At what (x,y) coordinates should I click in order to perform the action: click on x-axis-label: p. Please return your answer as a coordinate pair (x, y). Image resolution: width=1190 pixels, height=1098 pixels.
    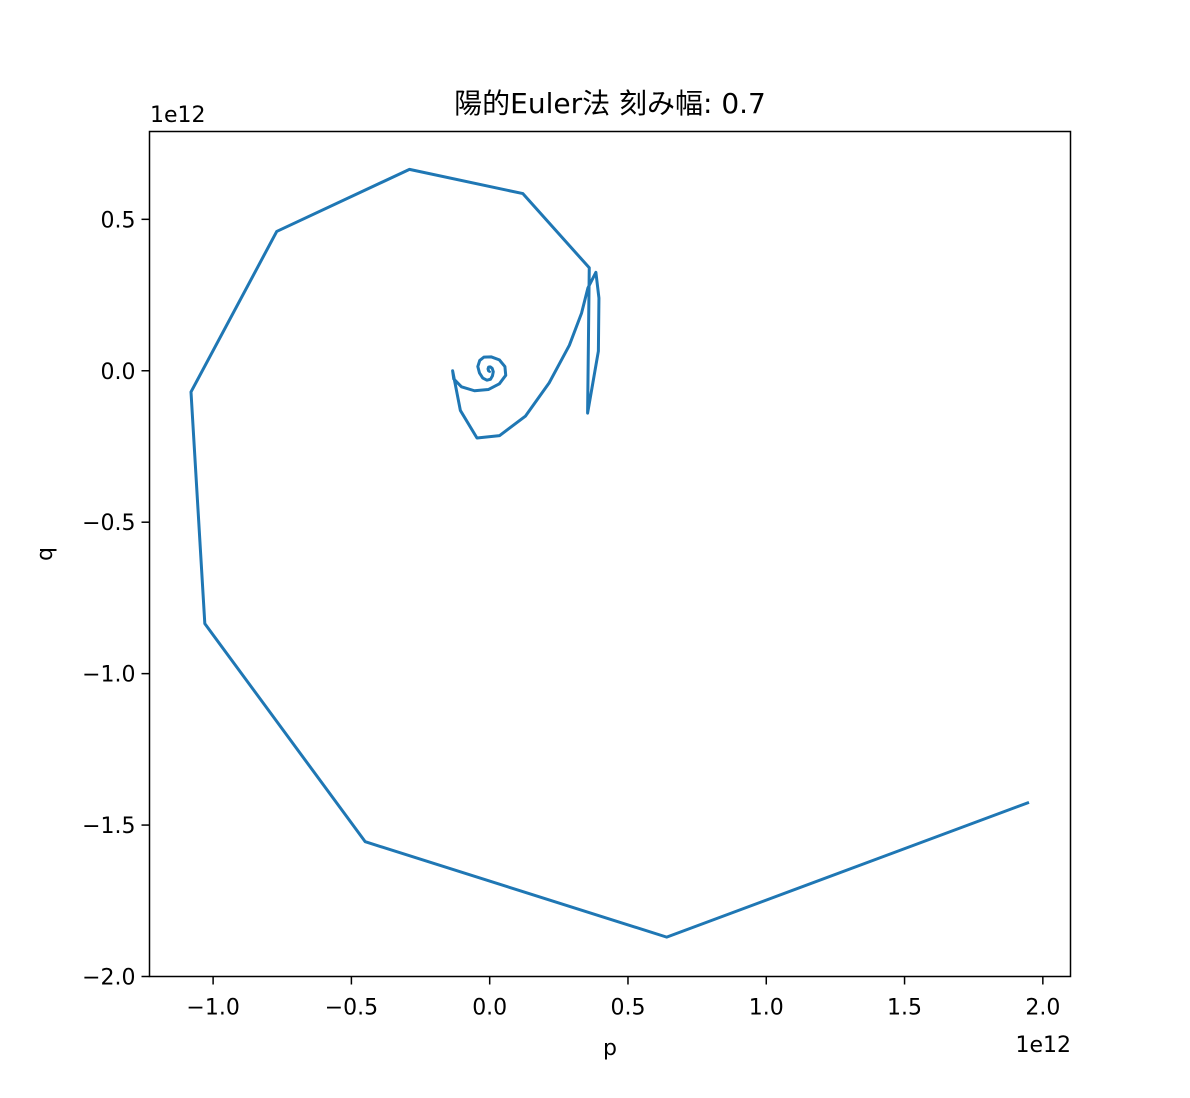
    Looking at the image, I should click on (610, 1048).